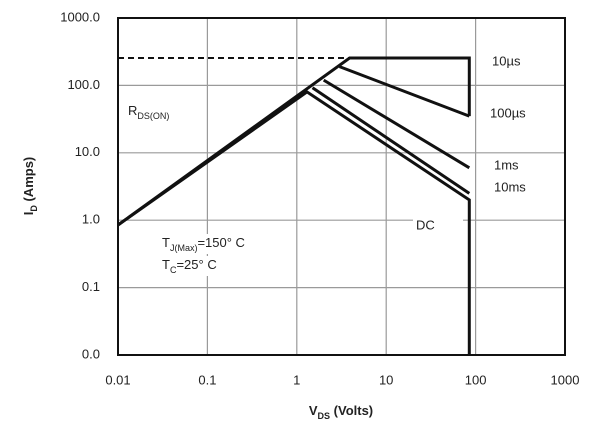 The height and width of the screenshot is (439, 611). Describe the element at coordinates (386, 379) in the screenshot. I see `x-tick-label: 10` at that location.